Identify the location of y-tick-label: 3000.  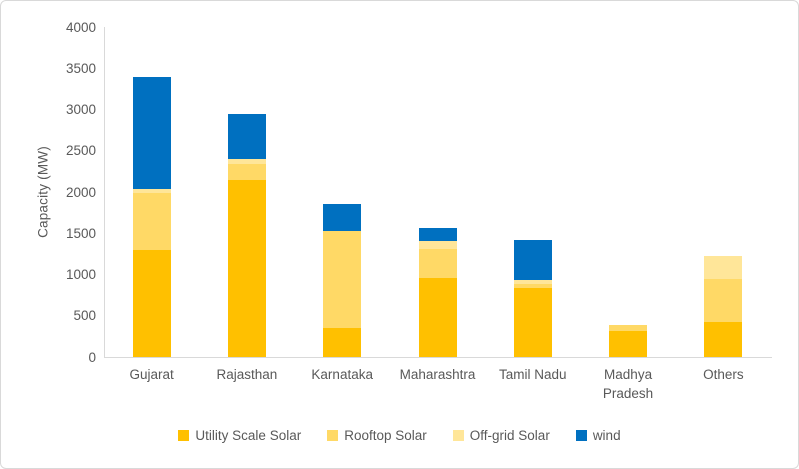
(80, 109).